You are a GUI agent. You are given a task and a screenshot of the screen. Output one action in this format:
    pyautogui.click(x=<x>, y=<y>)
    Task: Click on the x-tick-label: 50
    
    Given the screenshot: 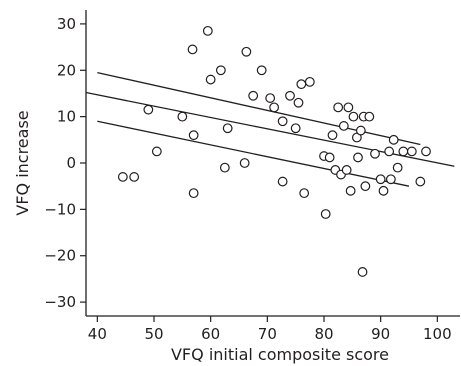 What is the action you would take?
    pyautogui.click(x=153, y=334)
    